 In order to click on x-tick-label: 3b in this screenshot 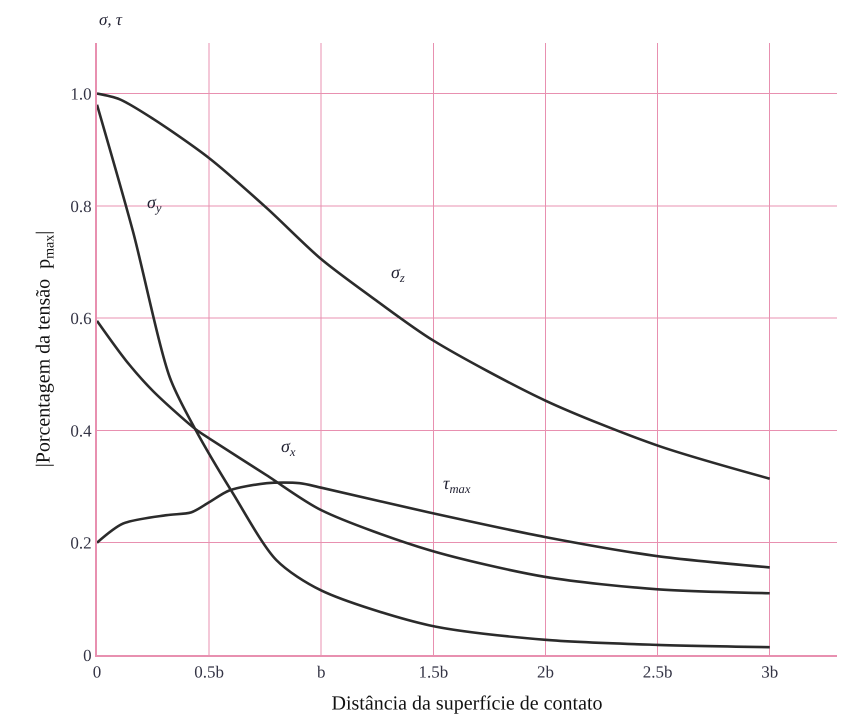, I will do `click(769, 672)`.